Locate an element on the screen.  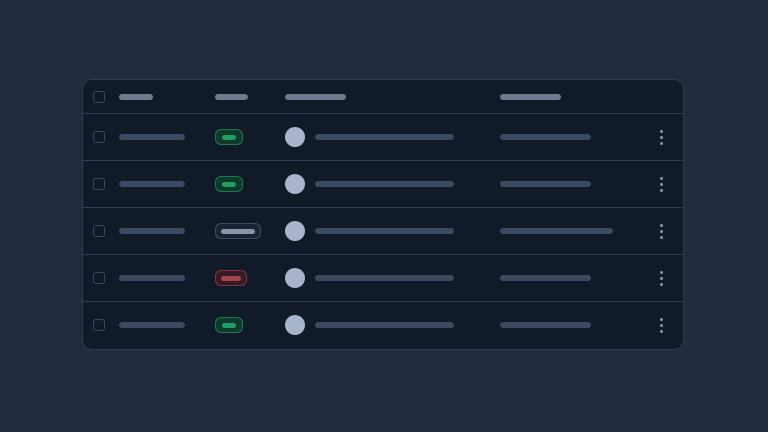
table-header-row is located at coordinates (383, 96).